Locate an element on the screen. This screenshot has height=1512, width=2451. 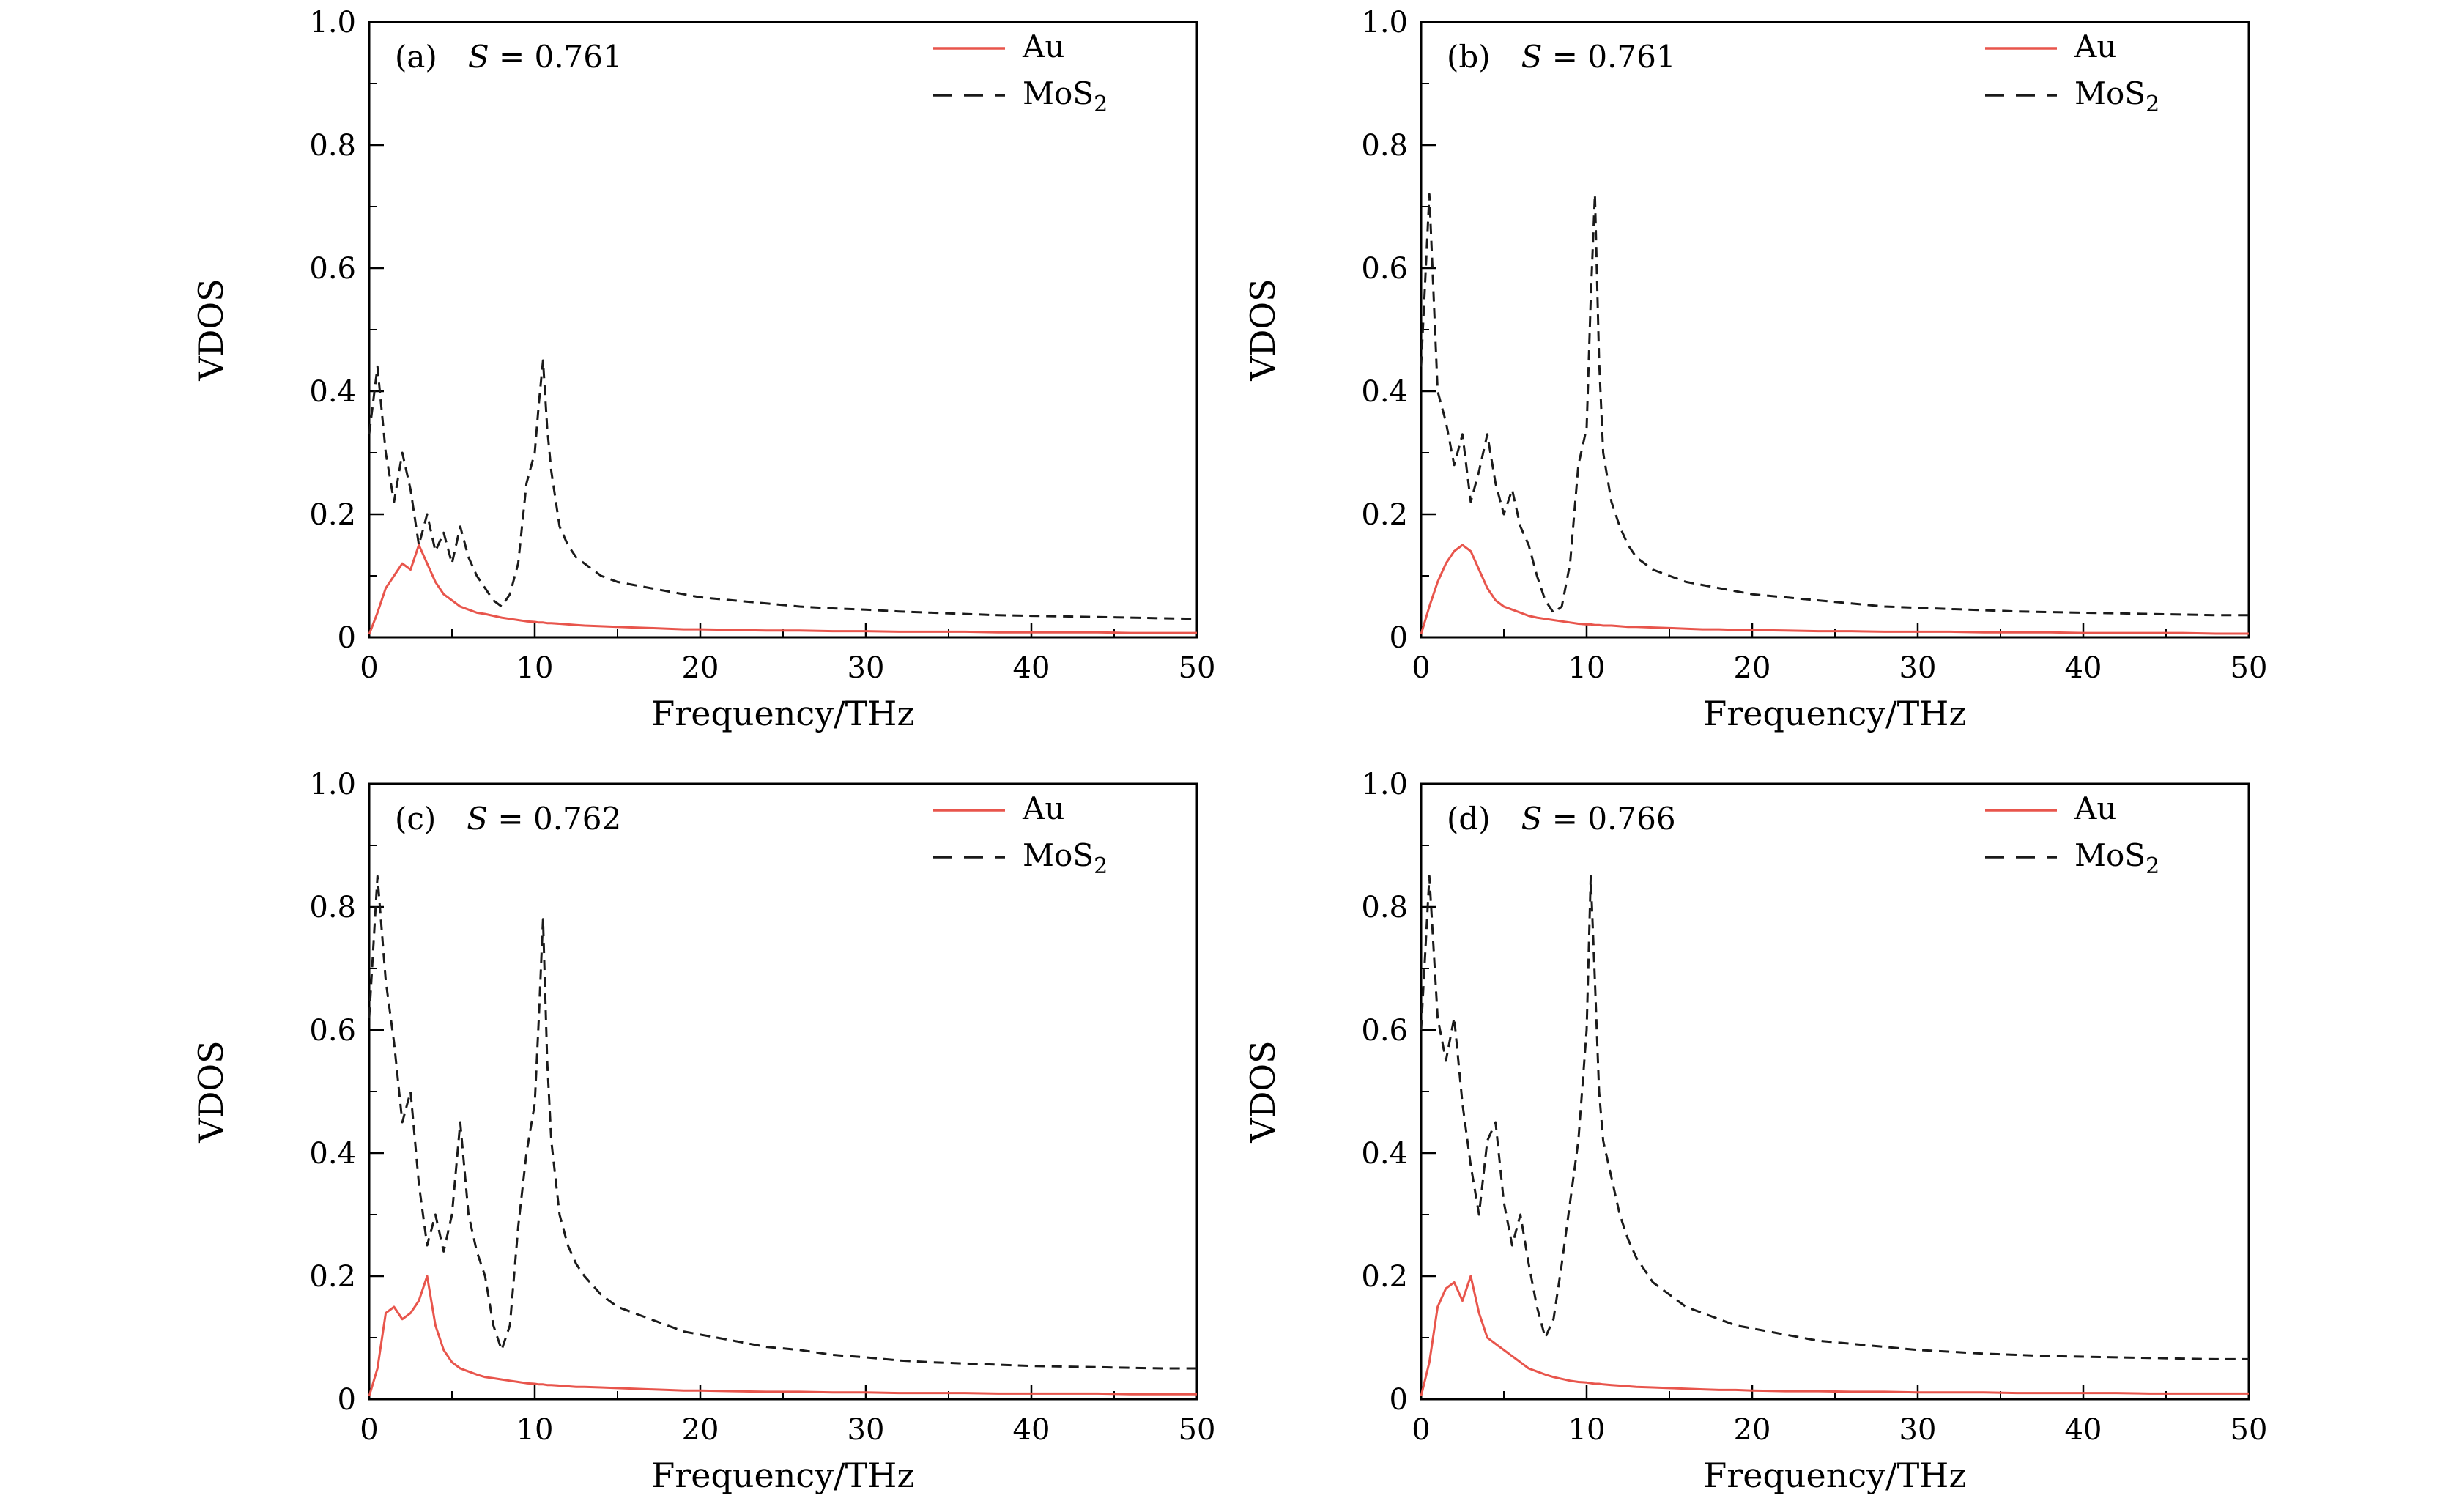
panel-annotation: (b) S = 0.761 is located at coordinates (1562, 57).